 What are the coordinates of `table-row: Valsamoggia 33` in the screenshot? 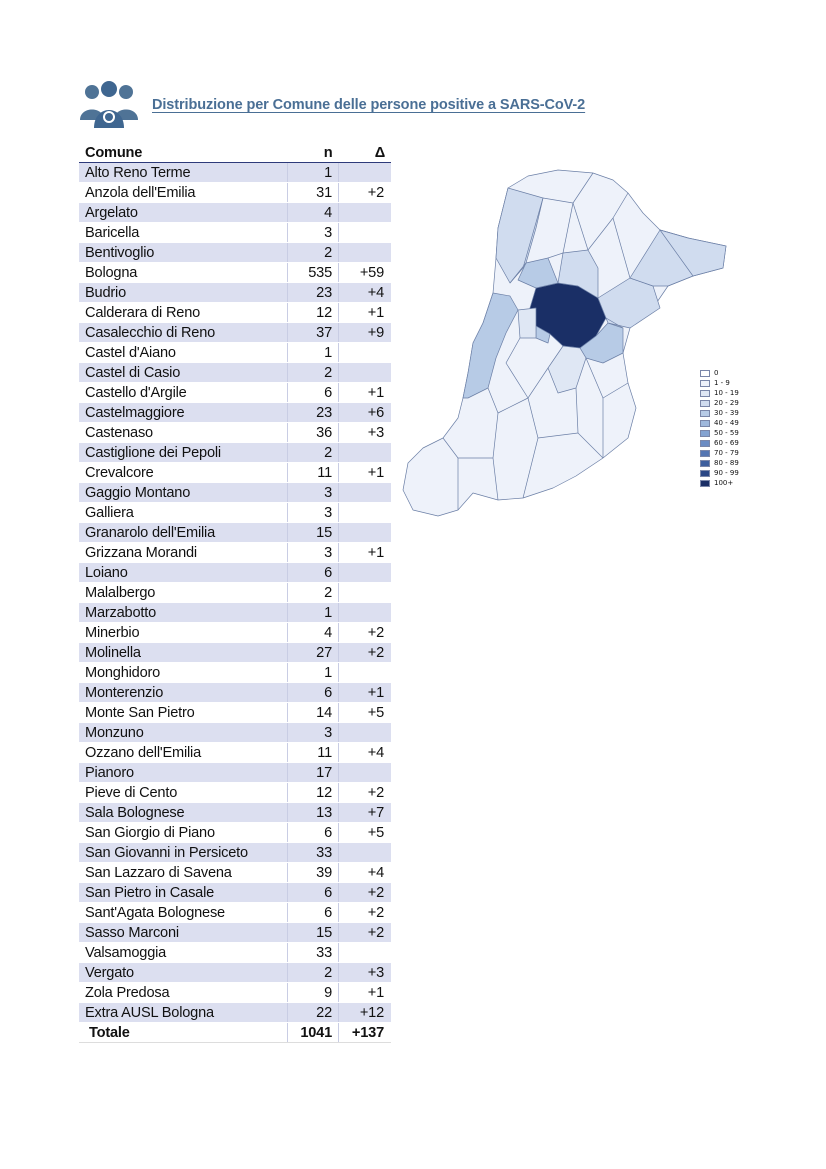 It's located at (235, 952).